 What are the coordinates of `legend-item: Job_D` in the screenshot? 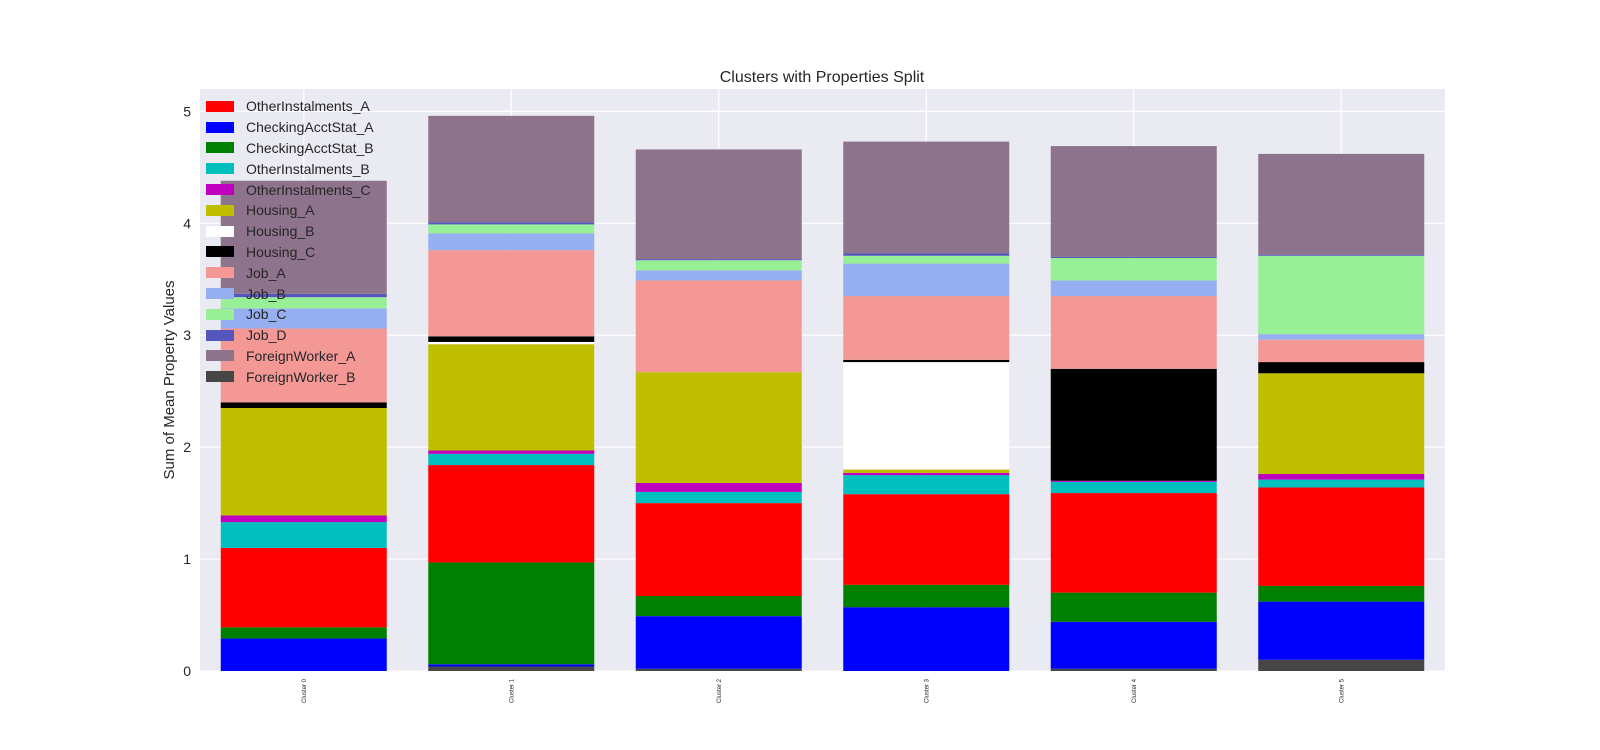 It's located at (290, 335).